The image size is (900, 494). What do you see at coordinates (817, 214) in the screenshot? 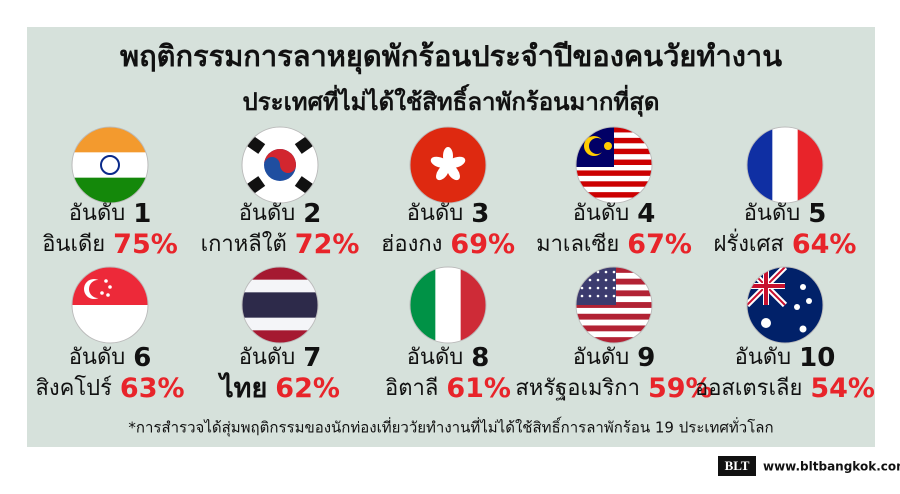
I see `rank-number: 5` at bounding box center [817, 214].